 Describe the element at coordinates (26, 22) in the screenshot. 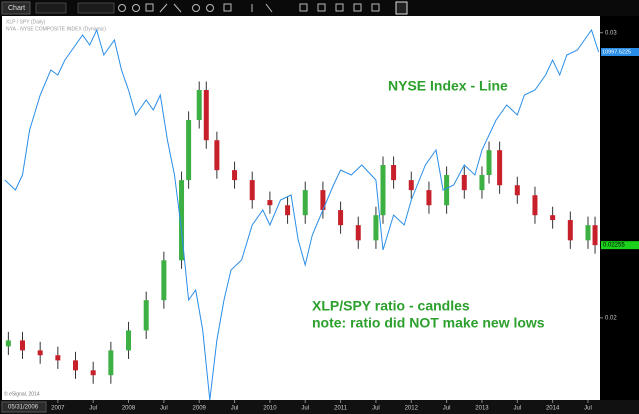

I see `legend-entry: XLP / SPY (Daily)` at that location.